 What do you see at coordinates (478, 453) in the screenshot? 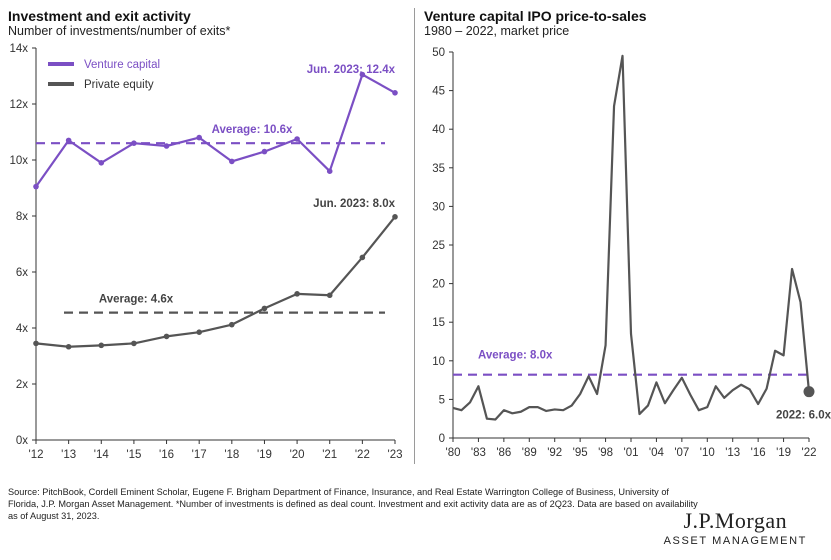
I see `x-tick-label: '83` at bounding box center [478, 453].